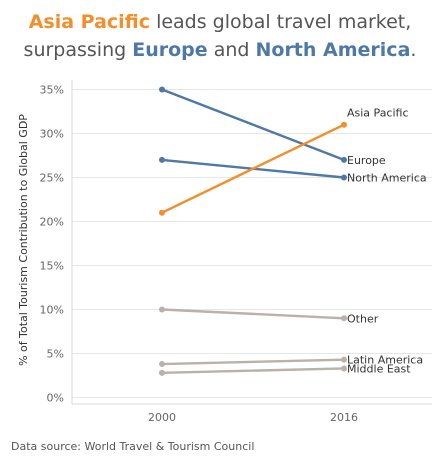 The image size is (440, 461). Describe the element at coordinates (162, 417) in the screenshot. I see `x-tick-label-2000: 2000` at that location.